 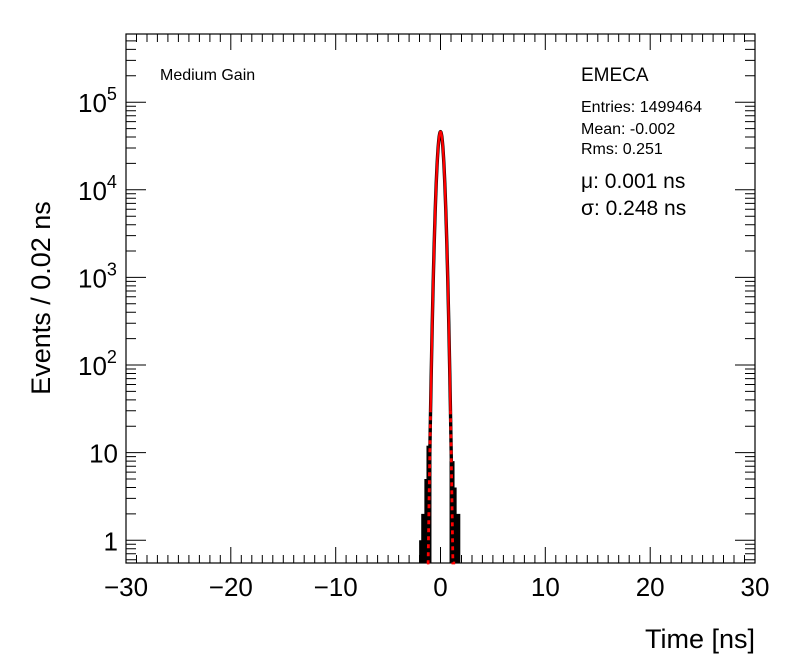 I want to click on y-tick-label: 10⁴, so click(x=97, y=189).